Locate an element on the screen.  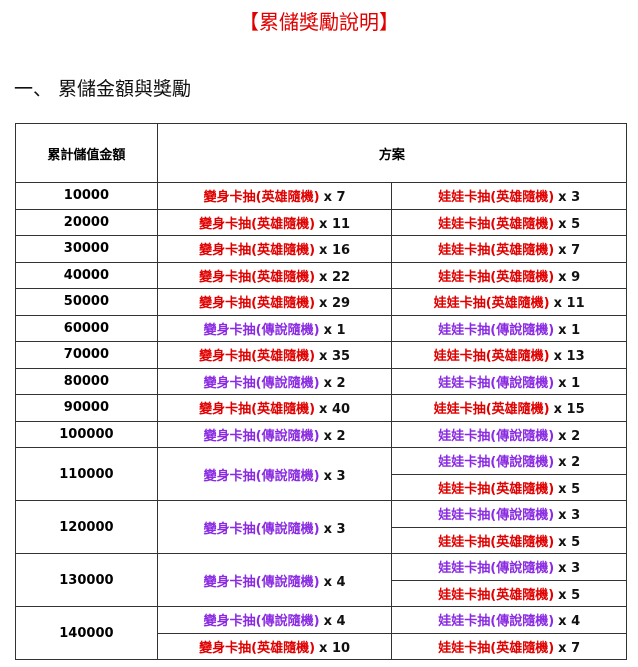
reward-qty: x 10 is located at coordinates (335, 648).